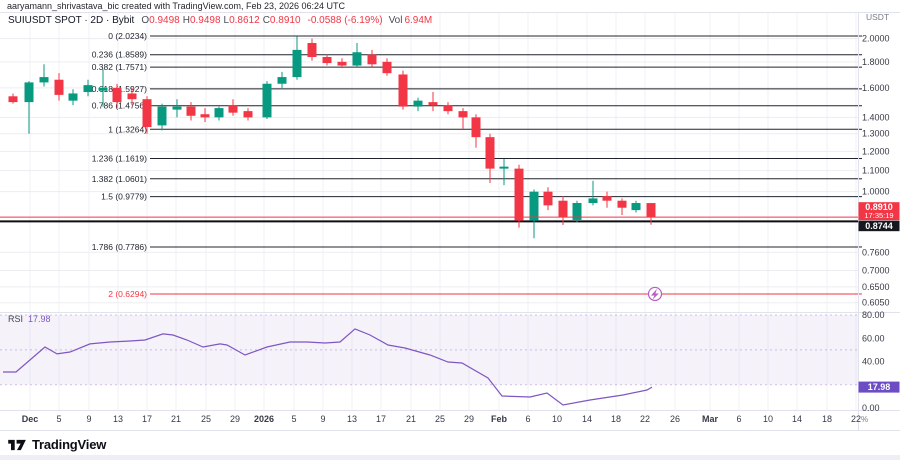 This screenshot has height=460, width=900. Describe the element at coordinates (30, 419) in the screenshot. I see `time-axis-label: Dec` at that location.